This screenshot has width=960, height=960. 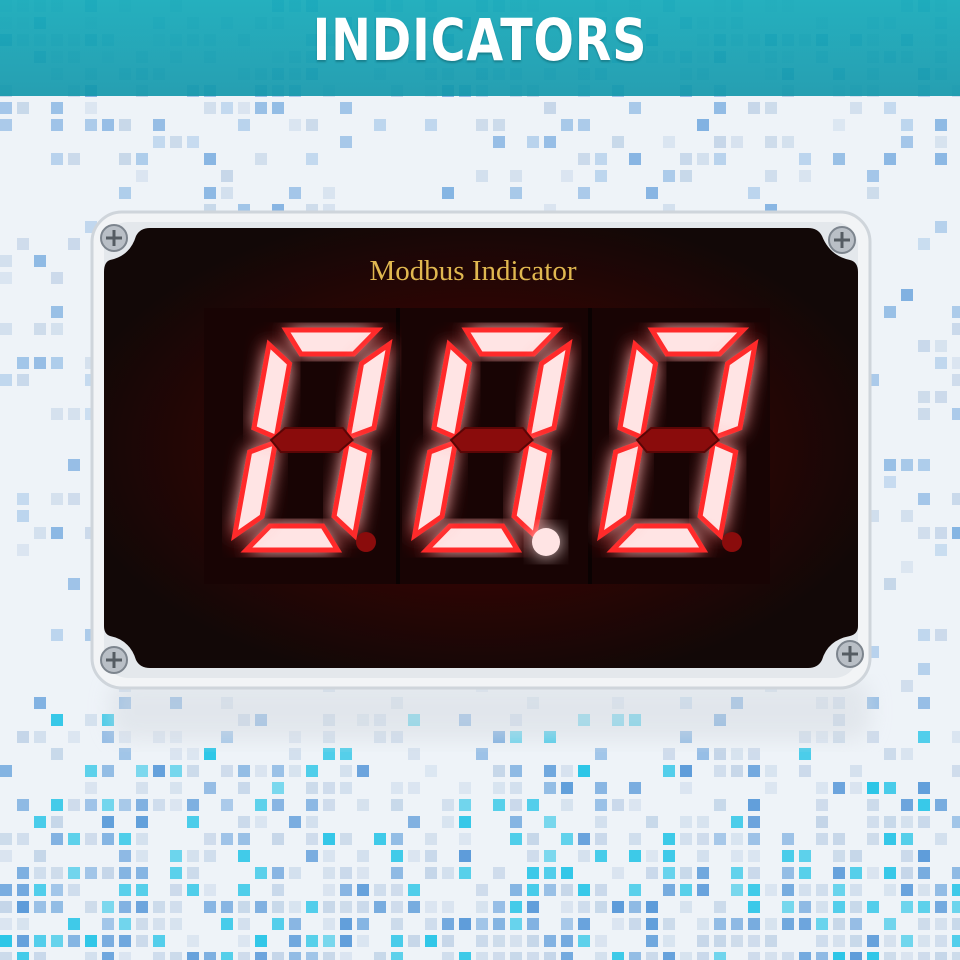 I want to click on segment-a, so click(x=512, y=342).